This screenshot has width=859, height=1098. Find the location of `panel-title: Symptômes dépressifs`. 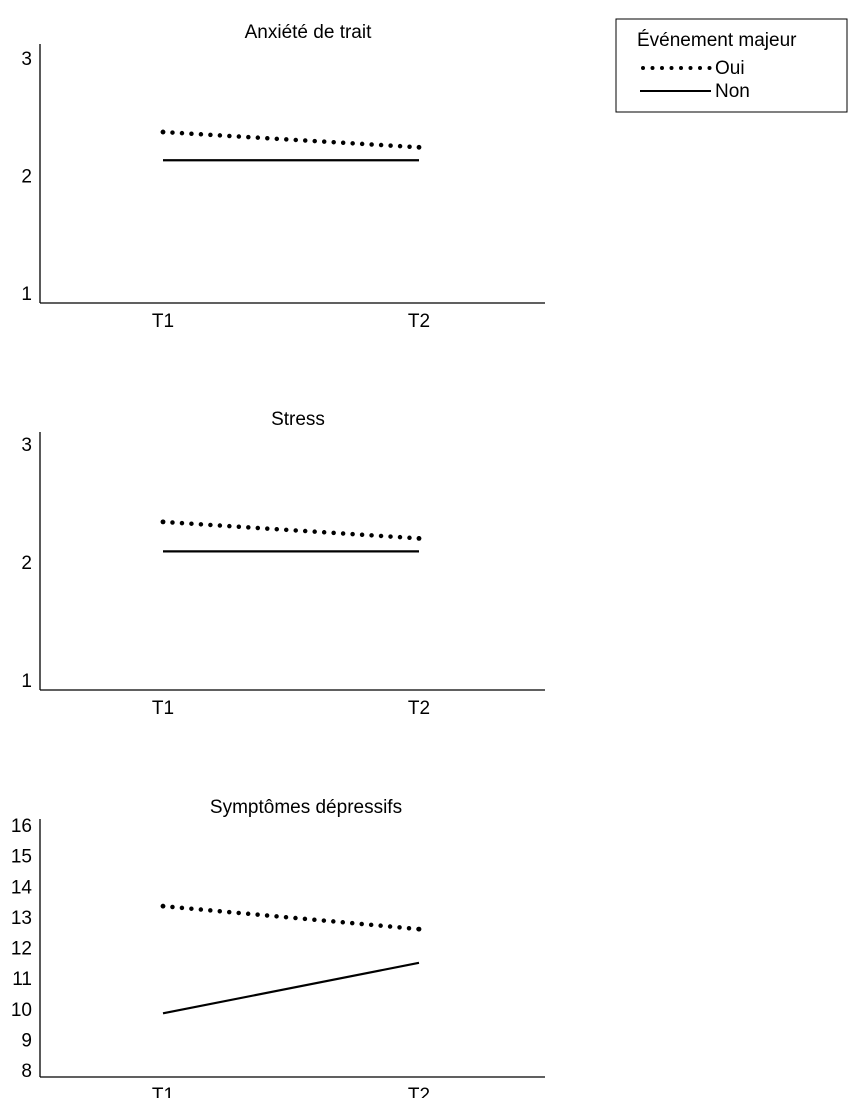

panel-title: Symptômes dépressifs is located at coordinates (306, 807).